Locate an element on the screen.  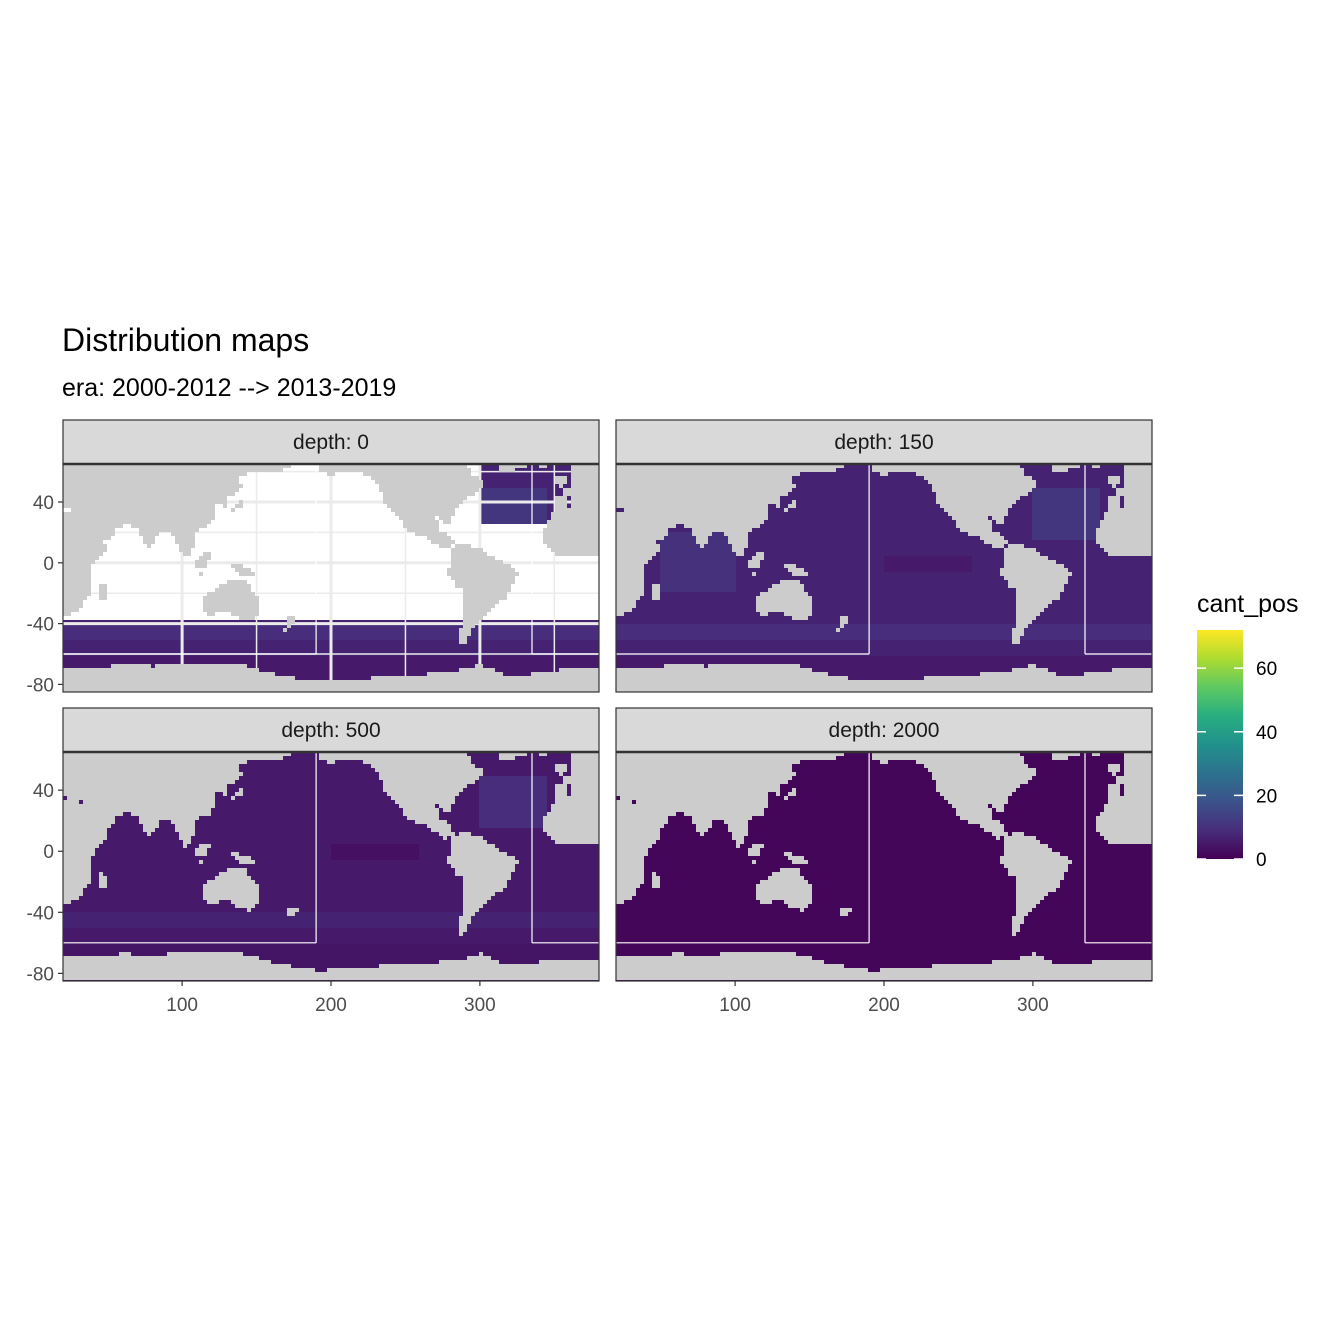
colorbar is located at coordinates (1220, 744).